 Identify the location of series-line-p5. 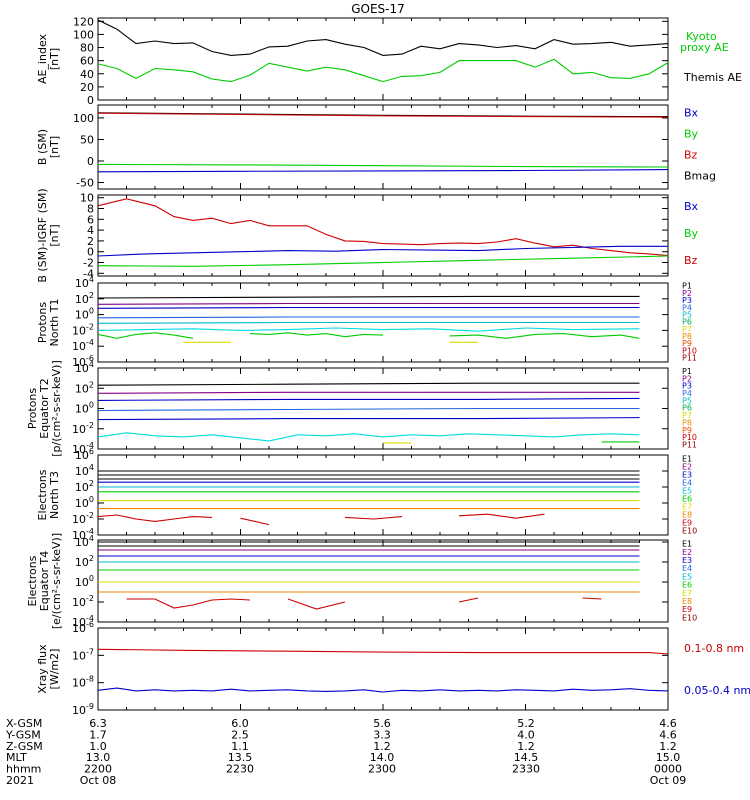
(368, 419).